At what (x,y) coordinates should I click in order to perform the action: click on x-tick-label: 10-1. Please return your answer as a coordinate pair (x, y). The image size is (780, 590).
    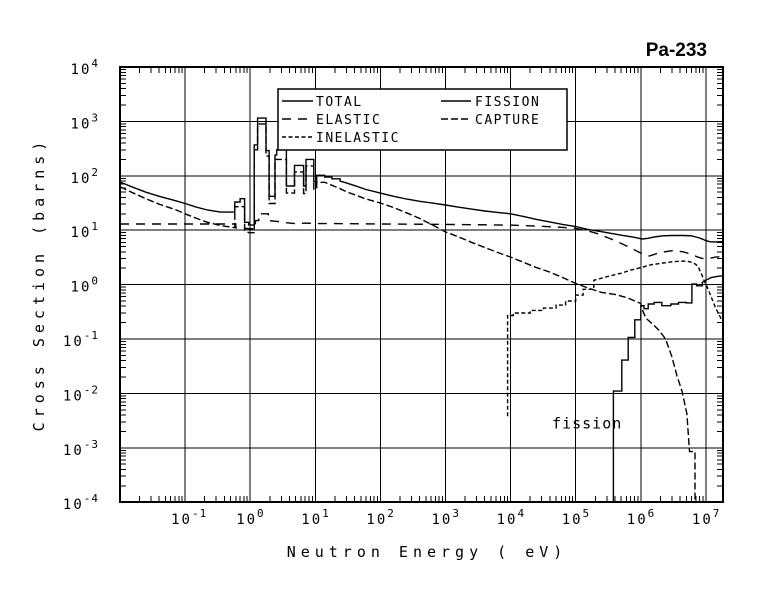
    Looking at the image, I should click on (189, 517).